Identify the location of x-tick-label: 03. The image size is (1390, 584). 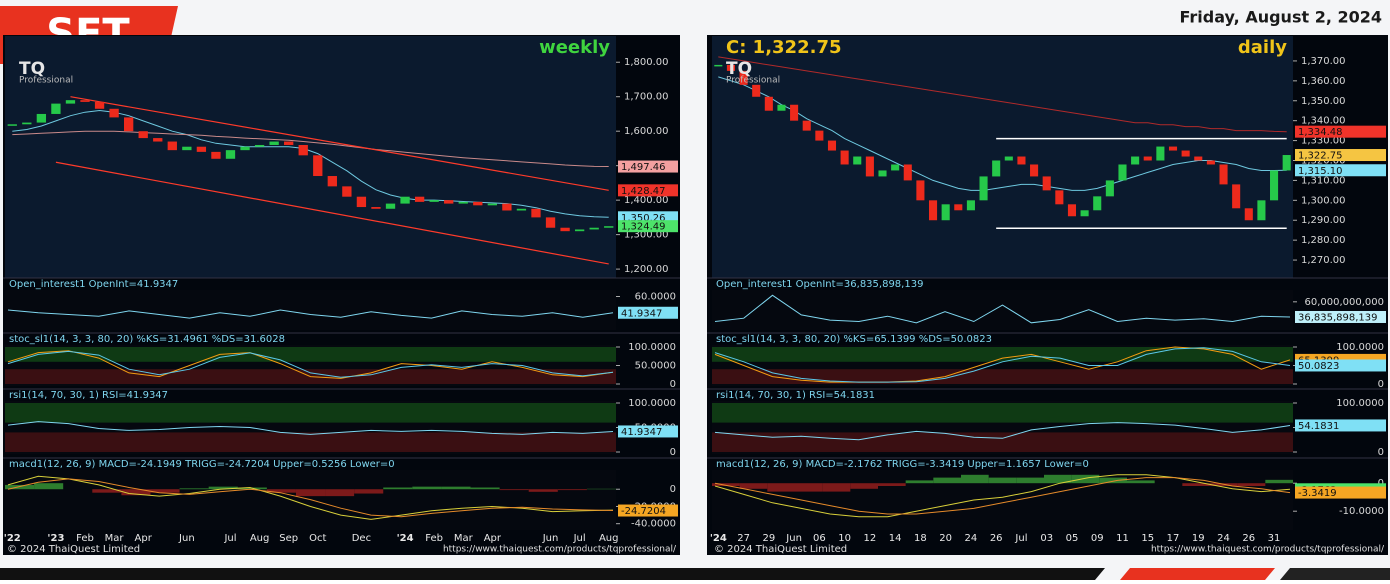
(1046, 538).